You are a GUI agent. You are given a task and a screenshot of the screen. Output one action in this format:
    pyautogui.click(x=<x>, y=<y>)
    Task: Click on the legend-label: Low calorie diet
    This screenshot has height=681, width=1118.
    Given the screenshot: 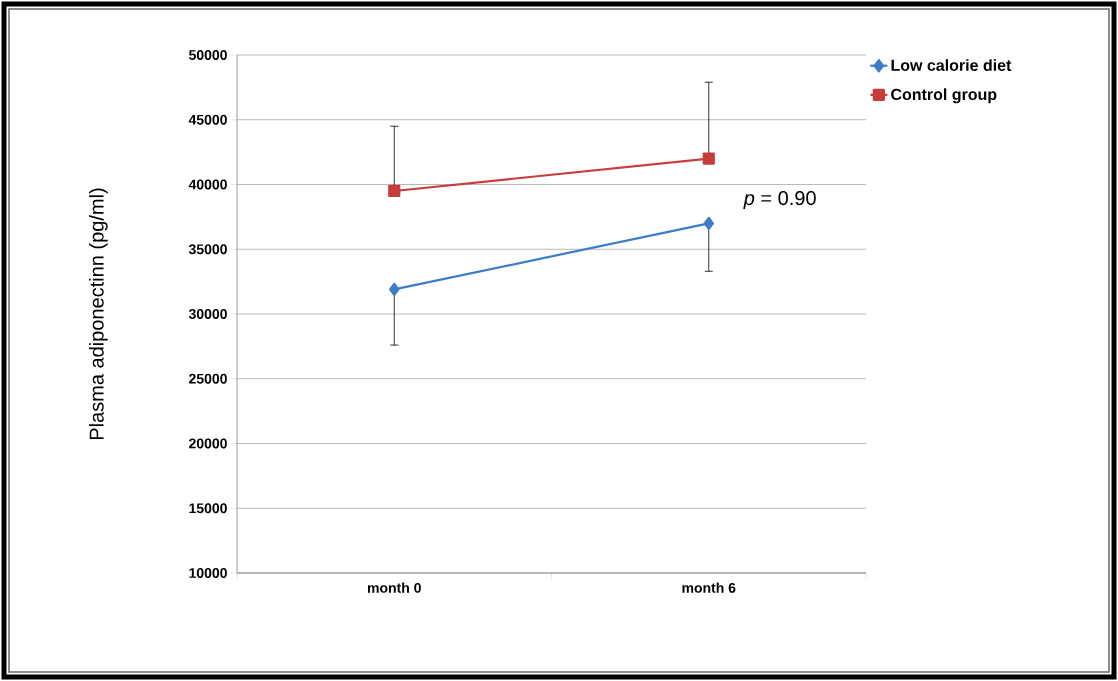 What is the action you would take?
    pyautogui.click(x=951, y=65)
    